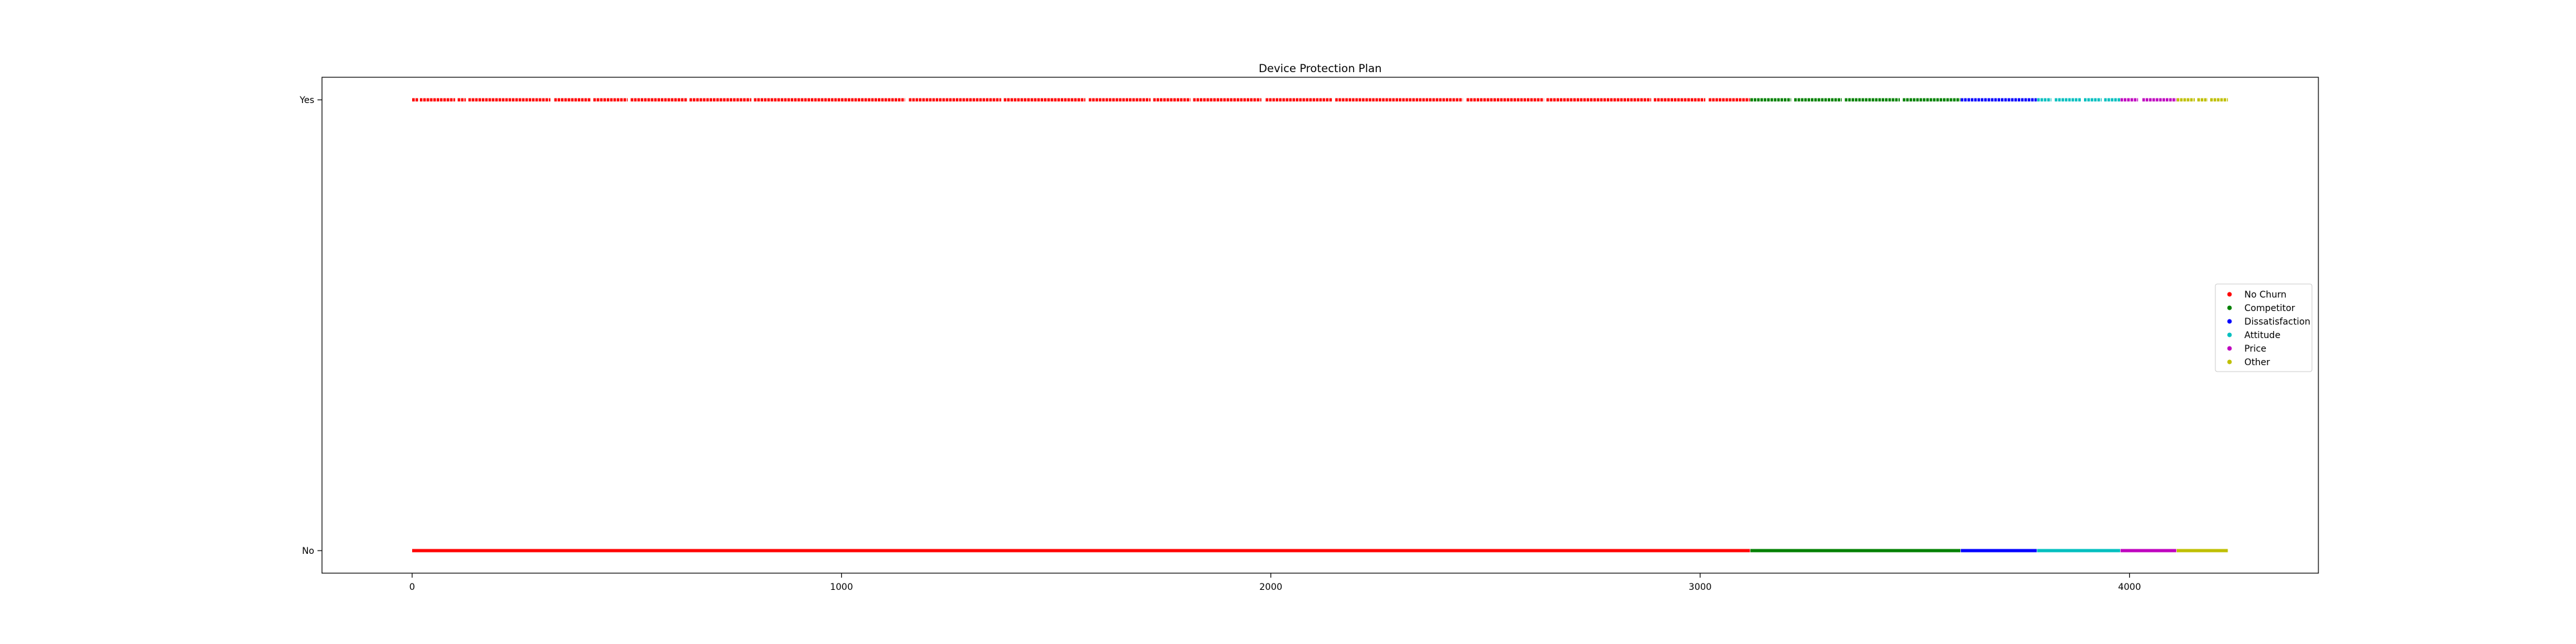 This screenshot has height=644, width=2576. I want to click on x-tick-label-4: 4000, so click(2130, 587).